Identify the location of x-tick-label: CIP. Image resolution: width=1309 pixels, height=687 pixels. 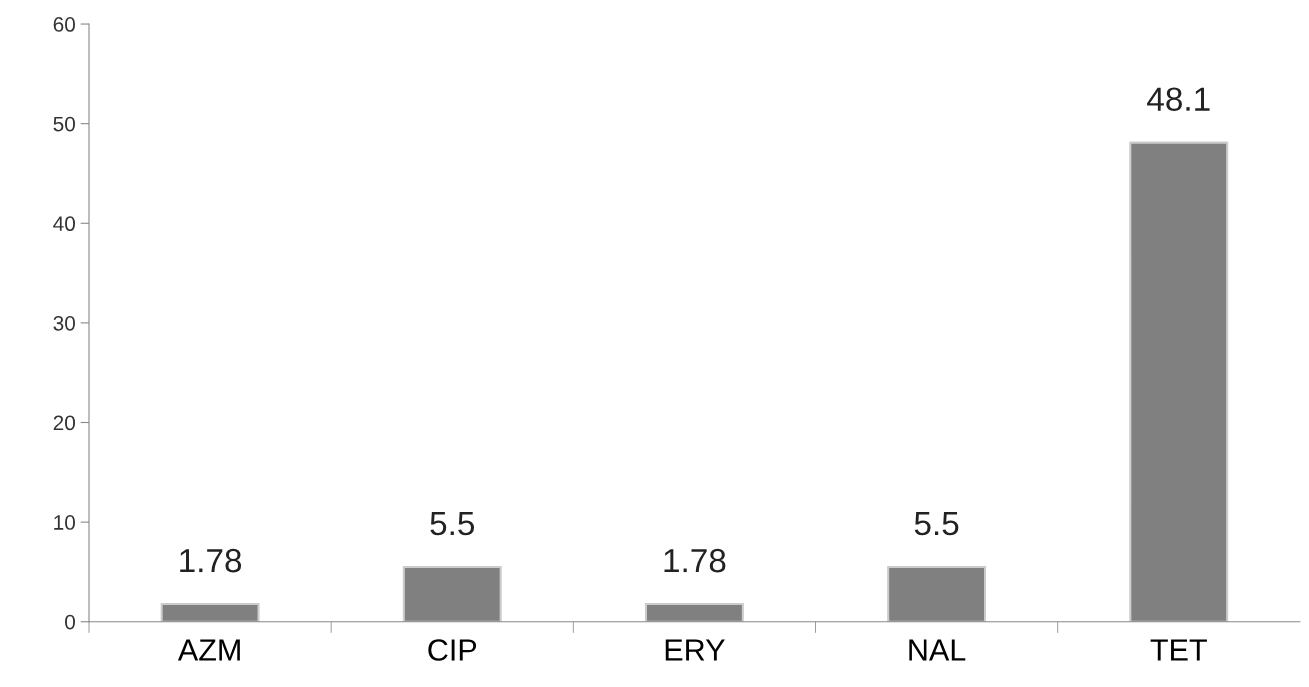
(452, 650).